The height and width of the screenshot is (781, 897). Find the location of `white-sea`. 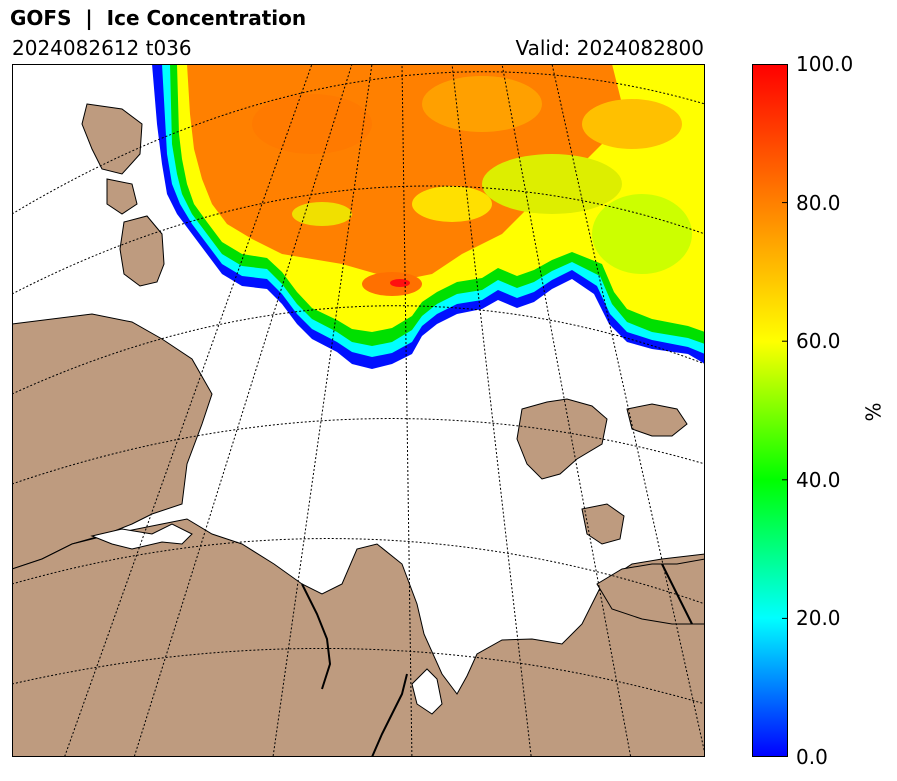

white-sea is located at coordinates (141, 536).